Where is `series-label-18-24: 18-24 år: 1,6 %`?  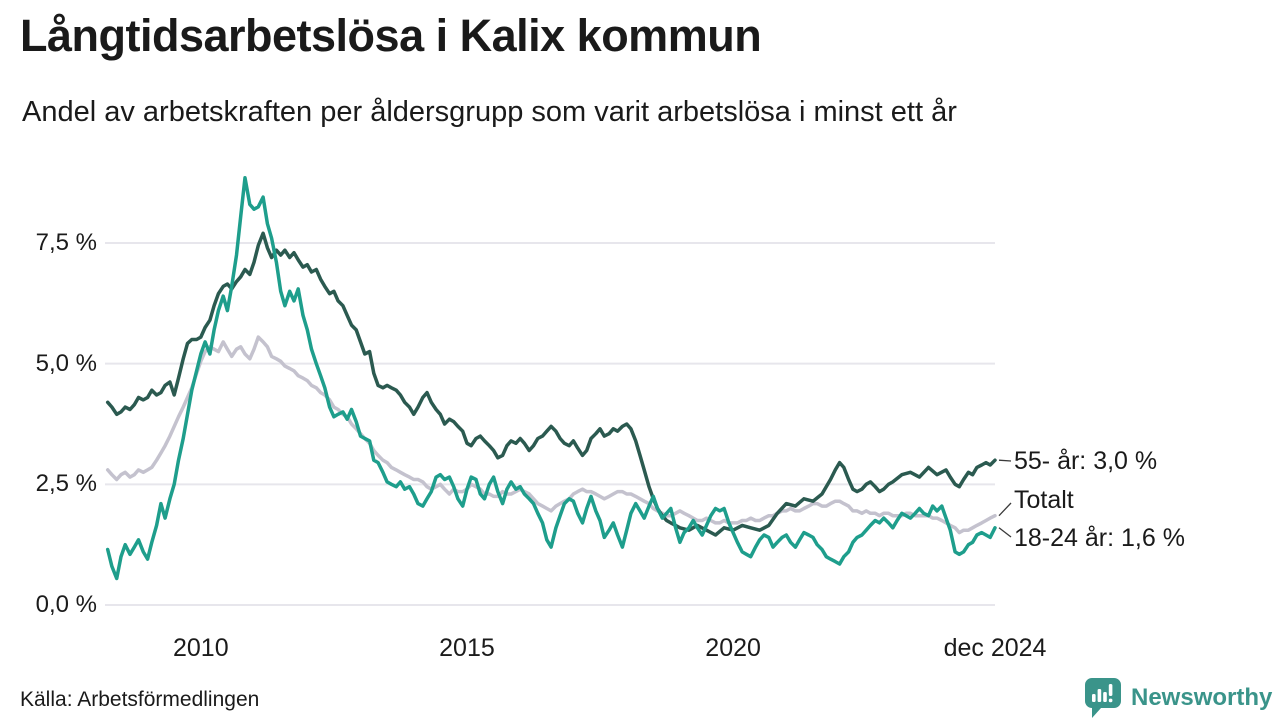
series-label-18-24: 18-24 år: 1,6 % is located at coordinates (1099, 538).